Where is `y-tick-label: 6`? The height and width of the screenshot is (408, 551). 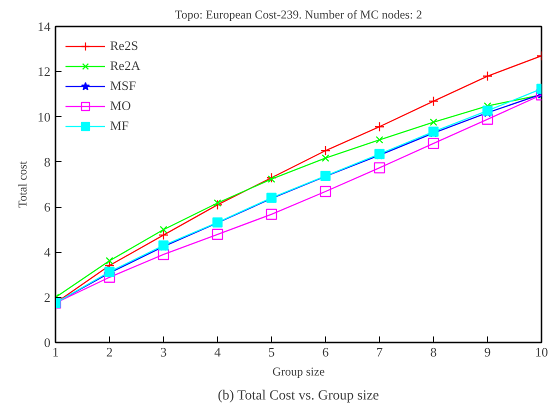 y-tick-label: 6 is located at coordinates (47, 207).